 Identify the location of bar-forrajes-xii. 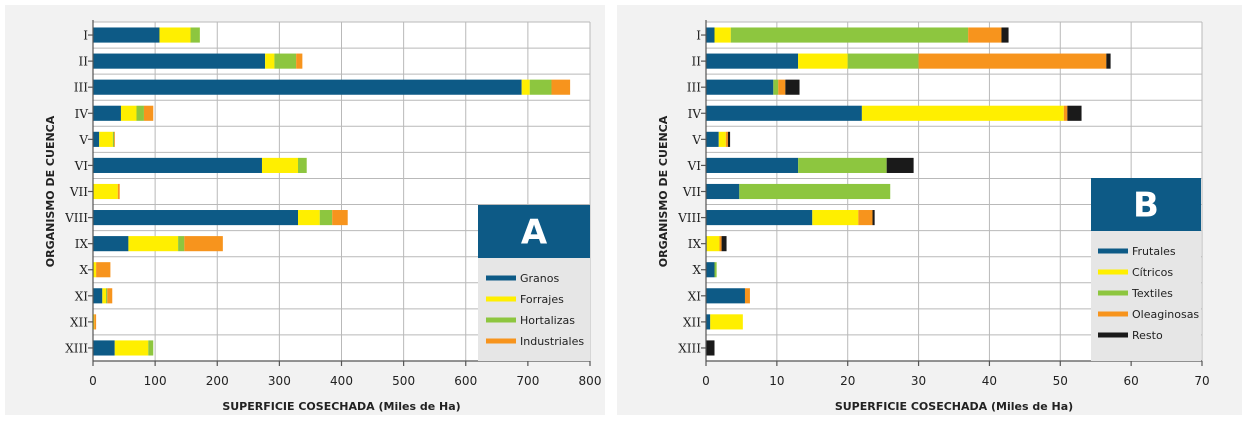
(94, 322).